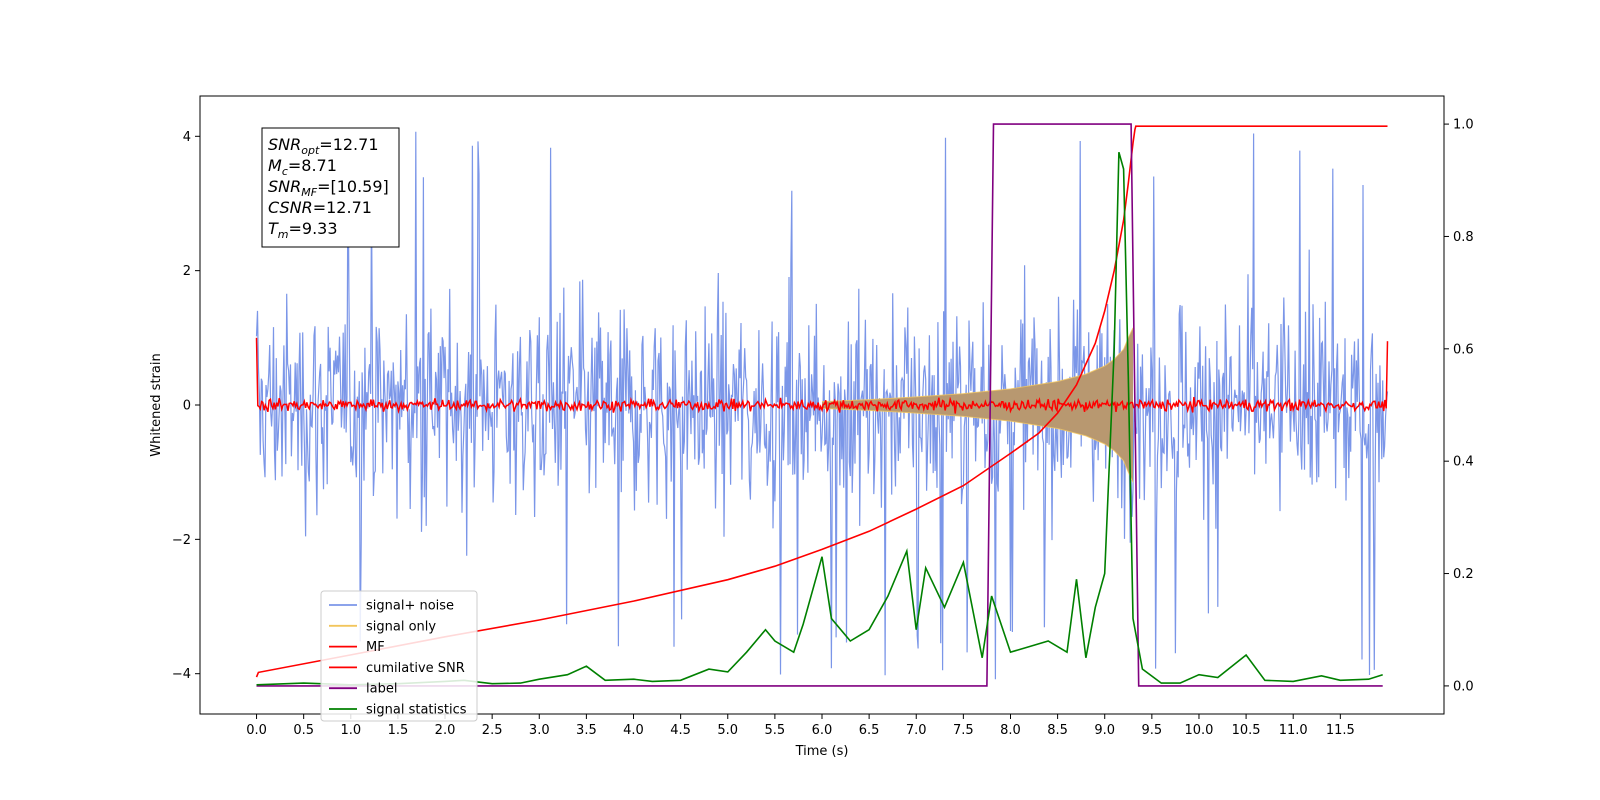 This screenshot has width=1600, height=800. What do you see at coordinates (156, 404) in the screenshot?
I see `y-axis-label: Whitened strain` at bounding box center [156, 404].